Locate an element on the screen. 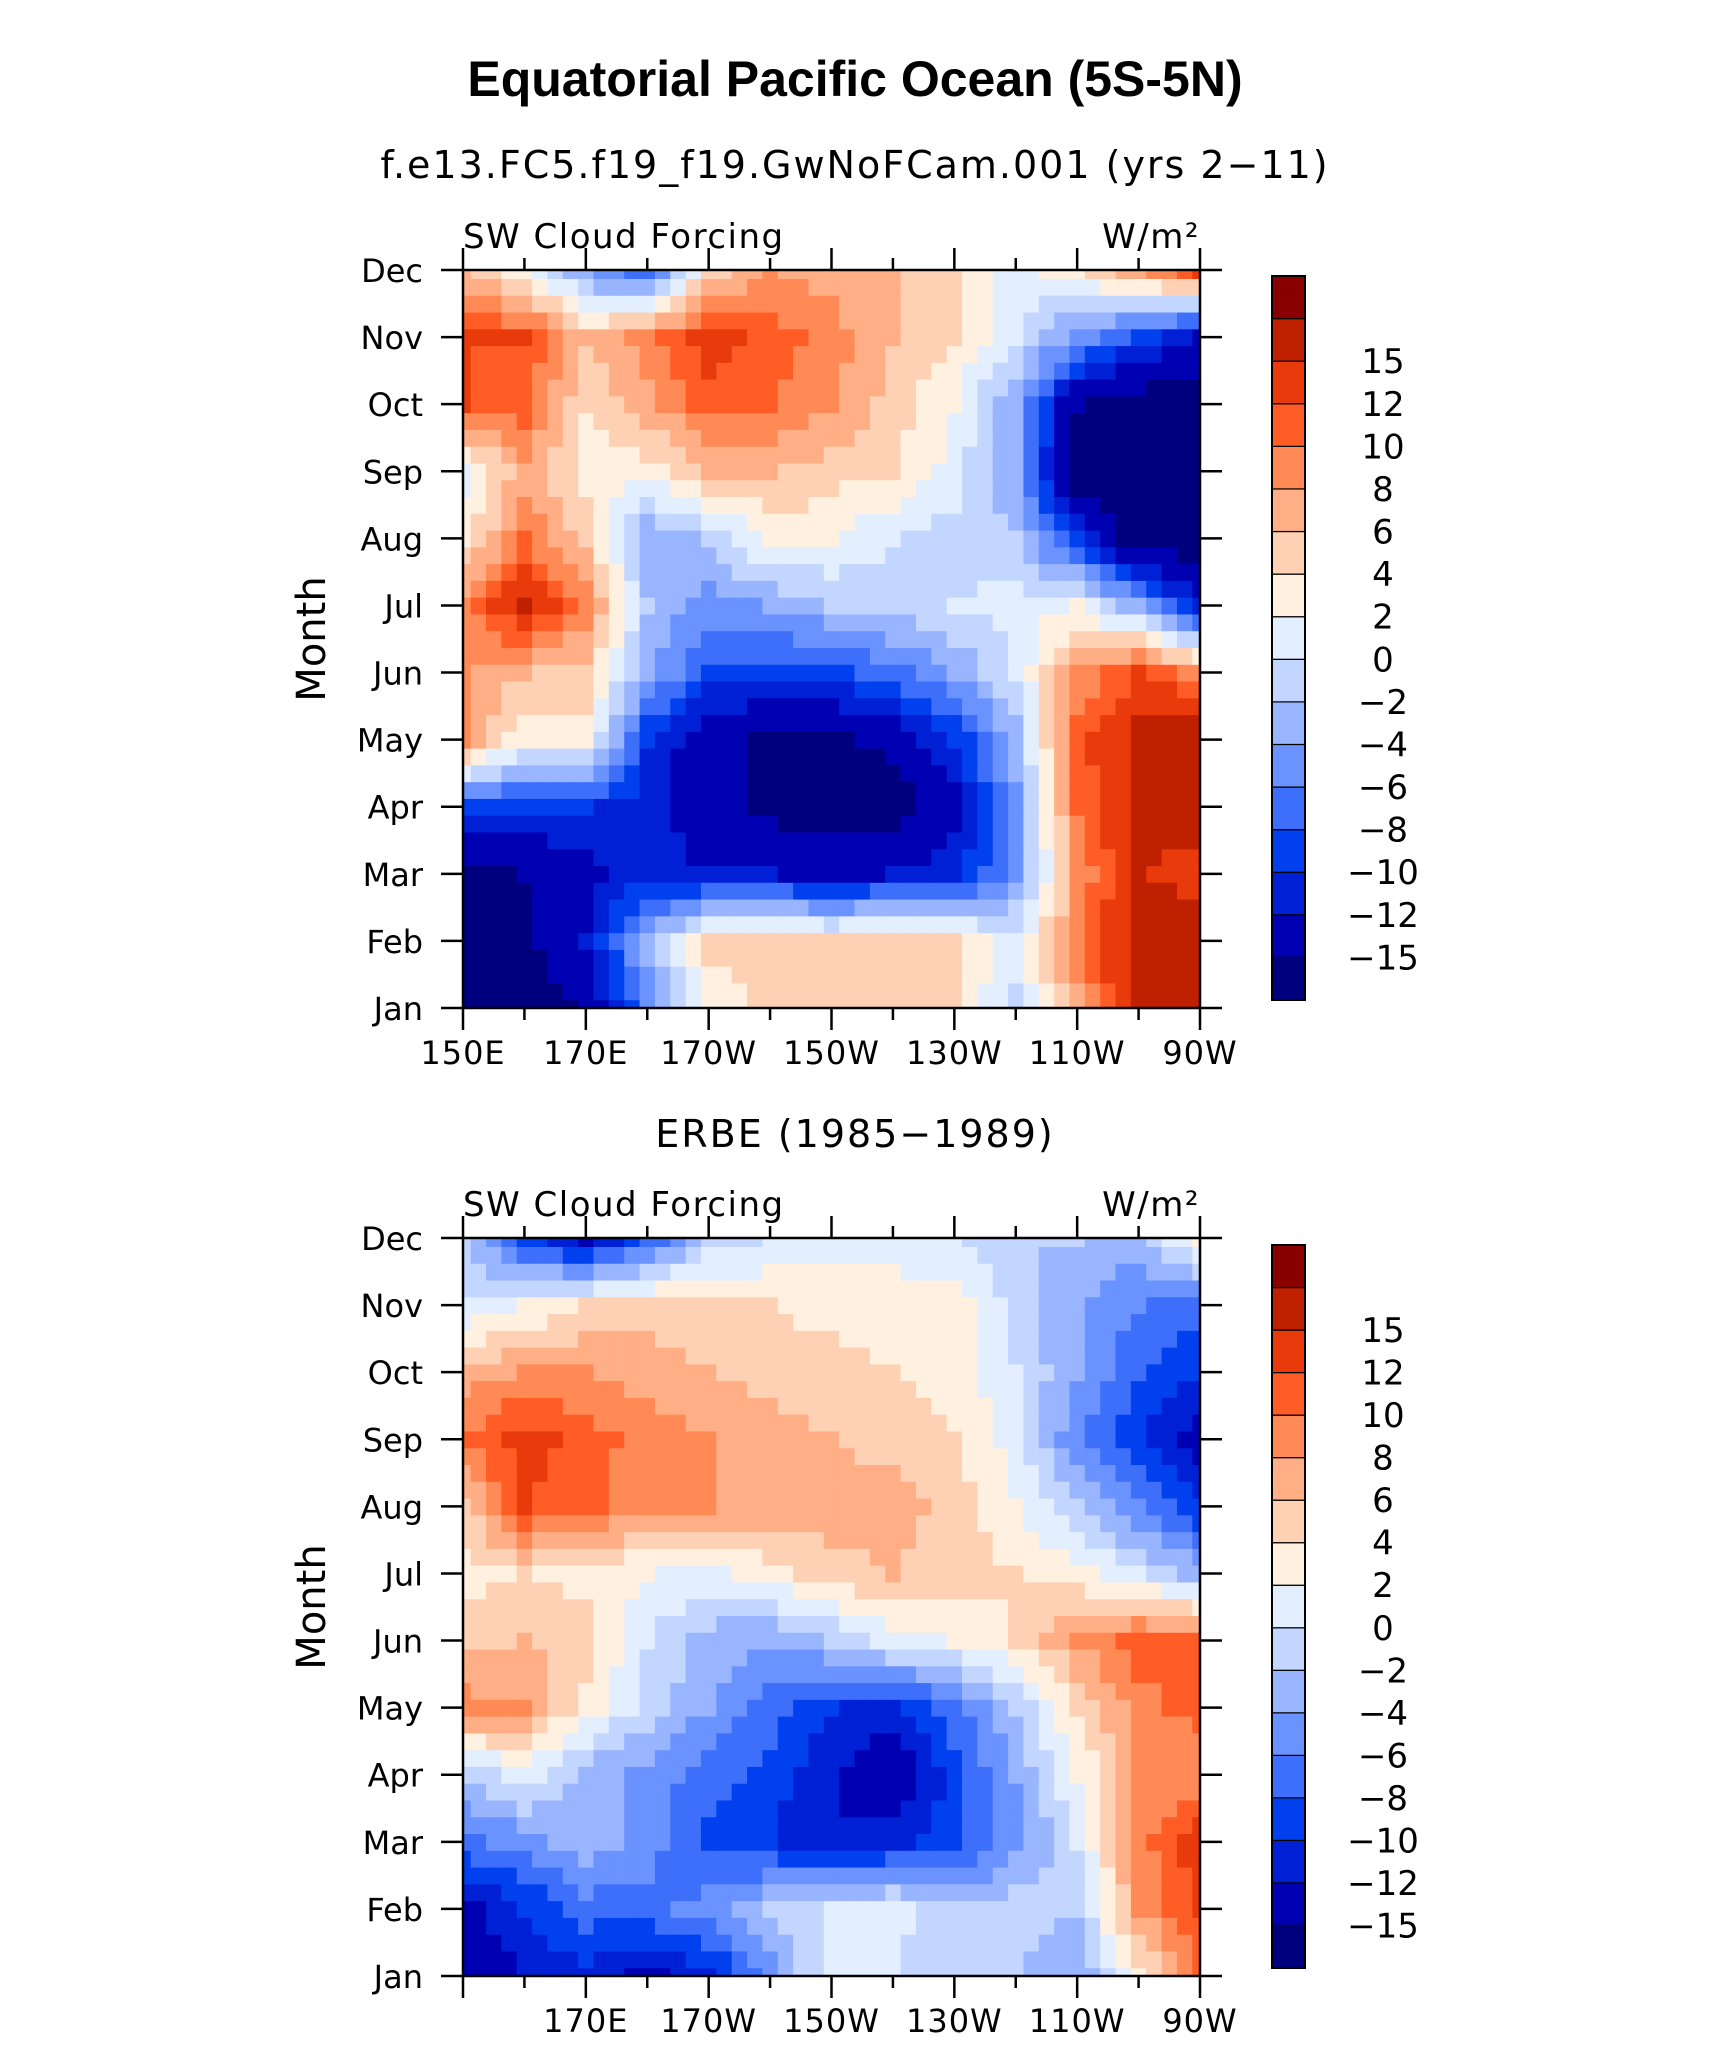 Image resolution: width=1710 pixels, height=2062 pixels. y-tick-label: Jan is located at coordinates (397, 1977).